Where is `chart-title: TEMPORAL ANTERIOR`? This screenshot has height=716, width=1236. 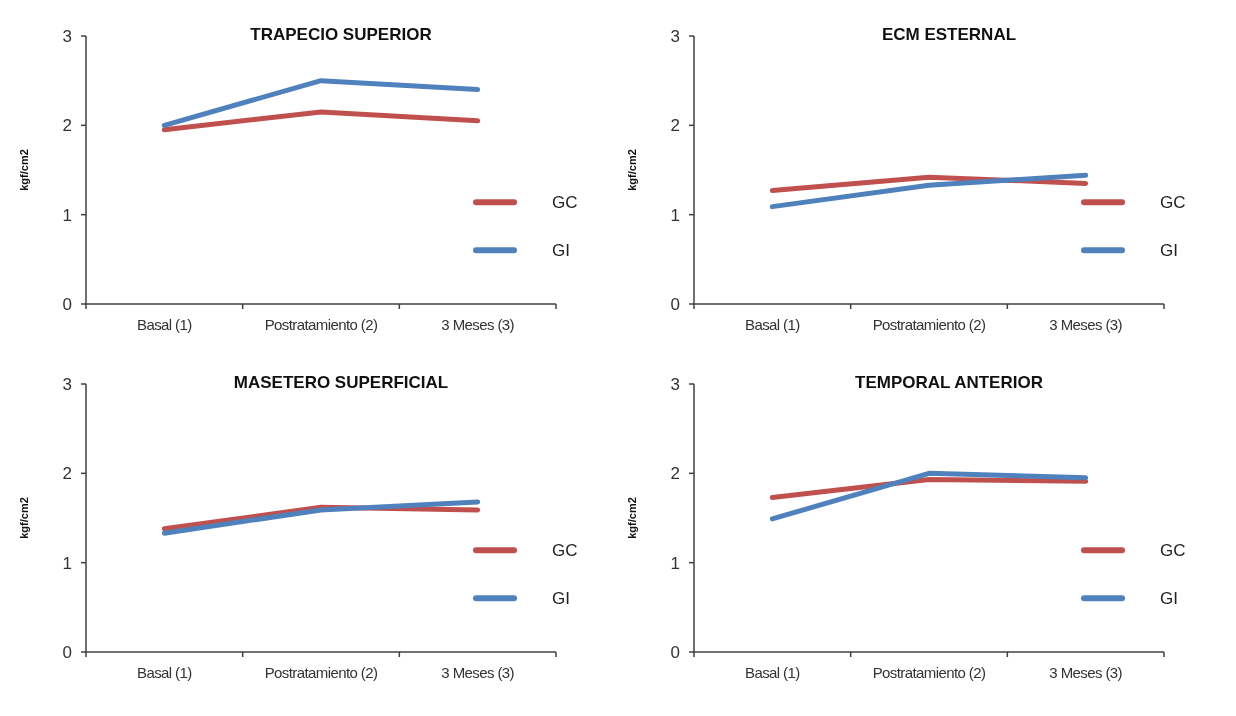 chart-title: TEMPORAL ANTERIOR is located at coordinates (949, 382).